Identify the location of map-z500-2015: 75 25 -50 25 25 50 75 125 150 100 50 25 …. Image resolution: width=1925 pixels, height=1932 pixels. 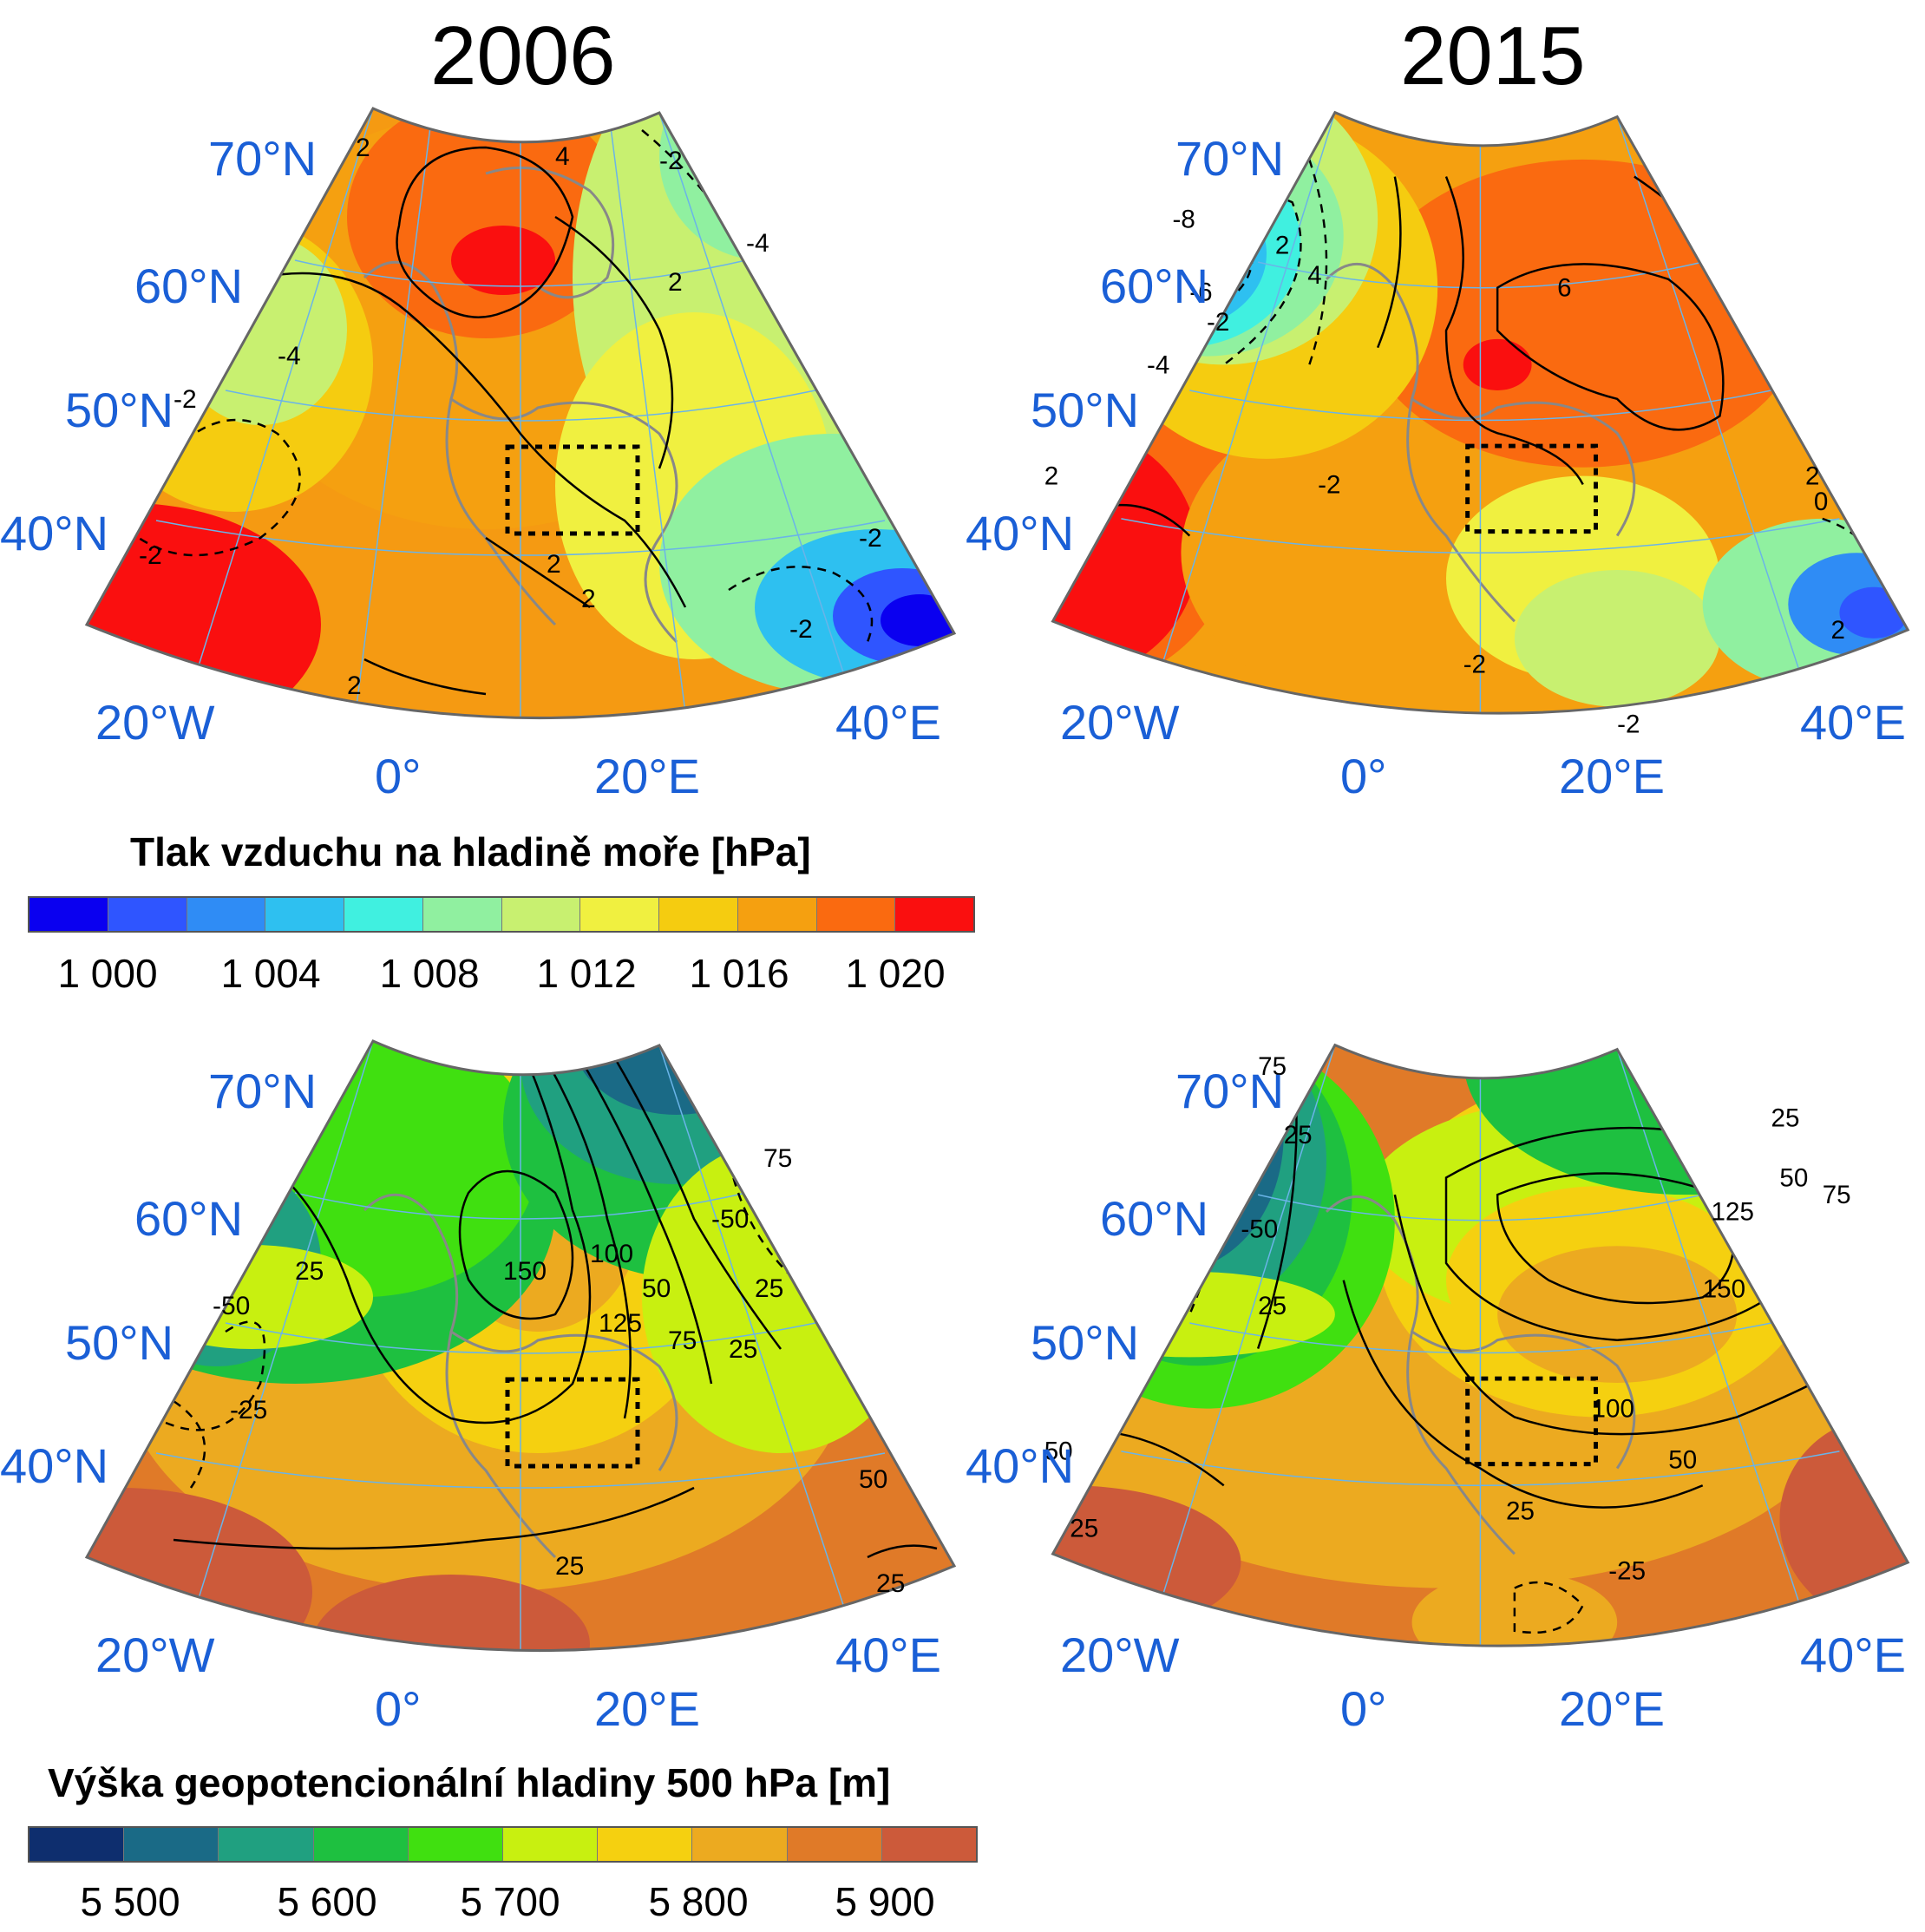
(1477, 1345).